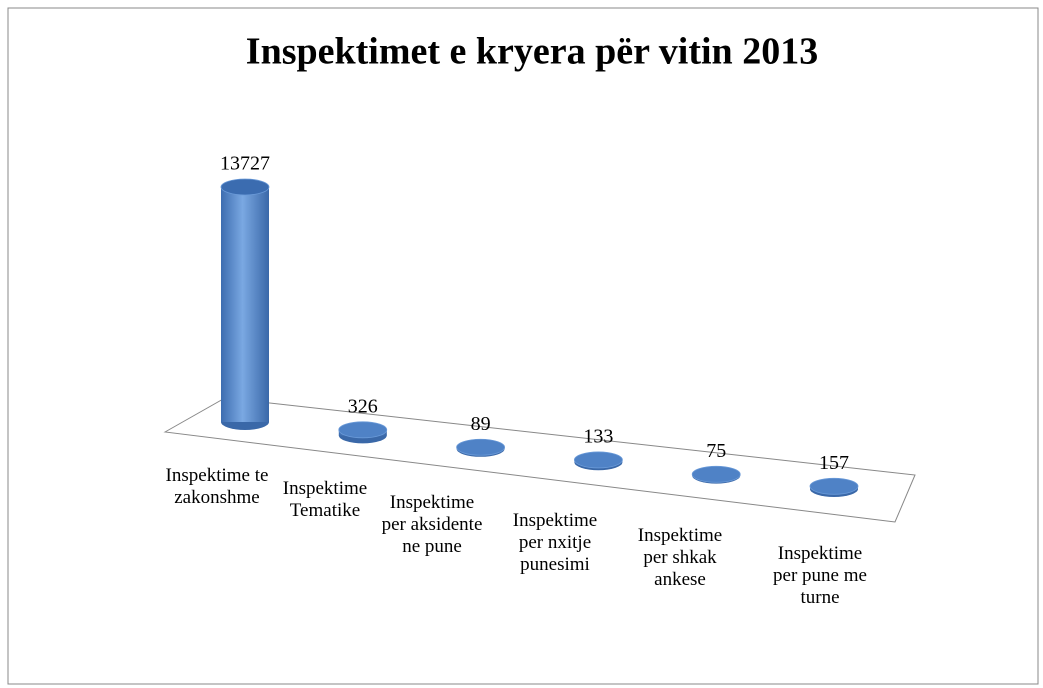 Image resolution: width=1043 pixels, height=688 pixels. I want to click on data-label: 13727, so click(245, 164).